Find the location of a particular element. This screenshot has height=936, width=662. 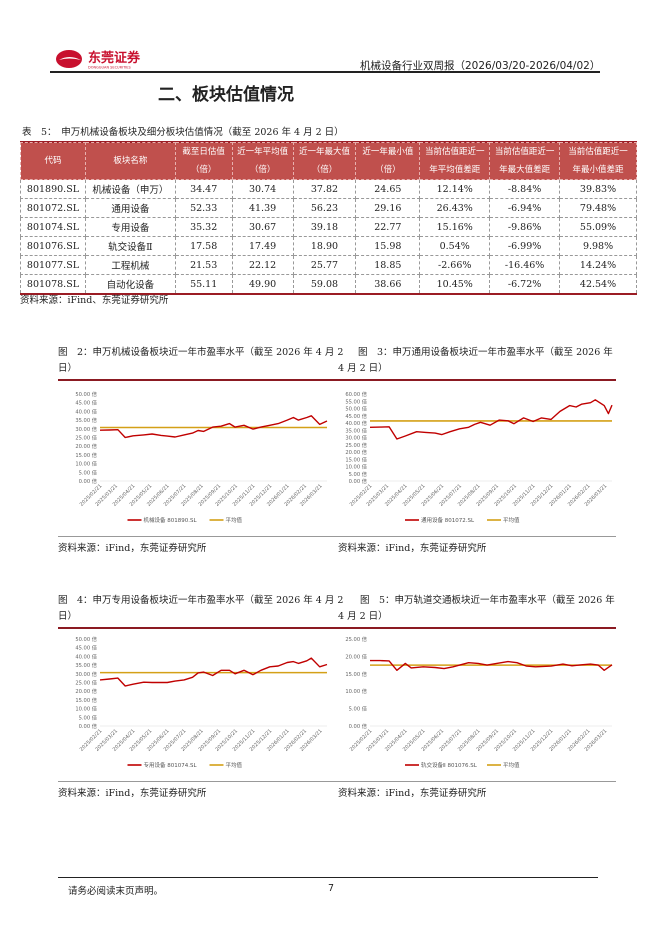

column-header-line: 近一年最大值 is located at coordinates (324, 152).